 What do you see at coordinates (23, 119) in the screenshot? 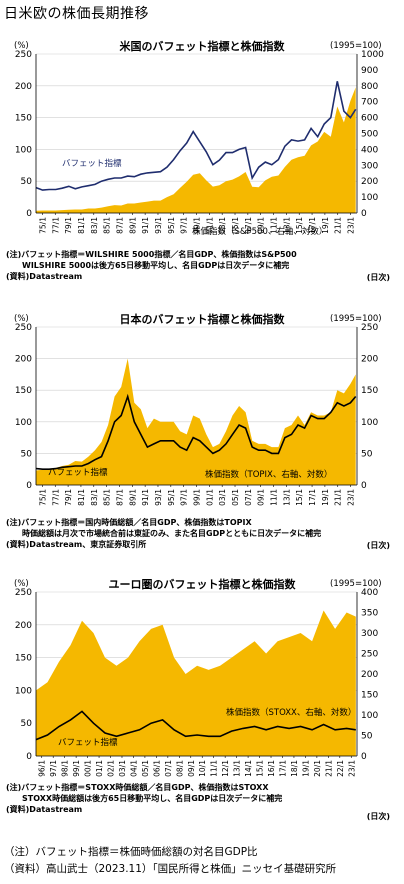
I see `y-tick-label-left: 150` at bounding box center [23, 119].